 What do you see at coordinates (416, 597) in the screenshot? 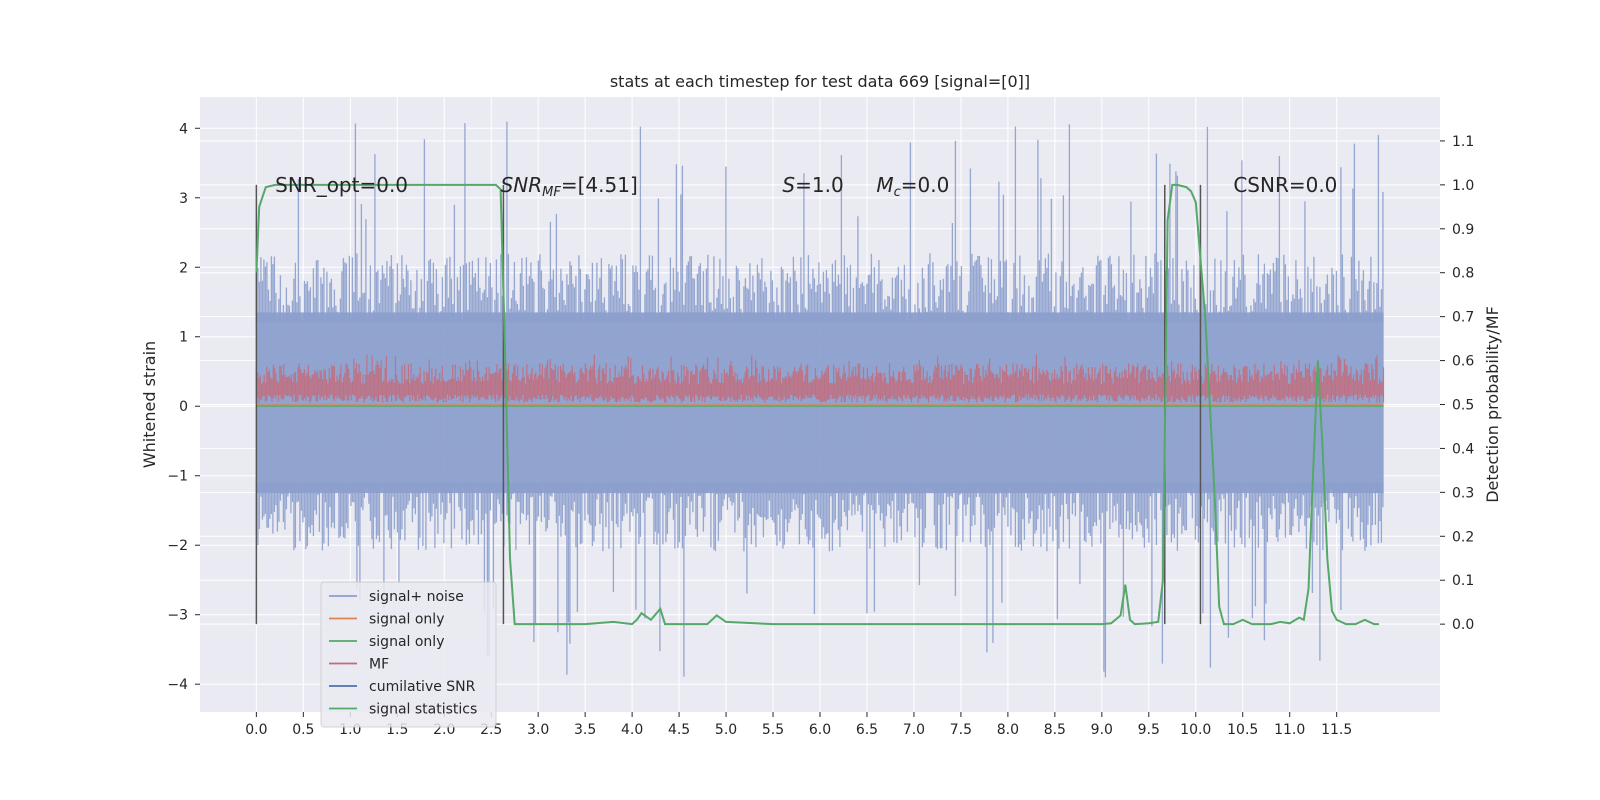
I see `legend-label: signal+ noise` at bounding box center [416, 597].